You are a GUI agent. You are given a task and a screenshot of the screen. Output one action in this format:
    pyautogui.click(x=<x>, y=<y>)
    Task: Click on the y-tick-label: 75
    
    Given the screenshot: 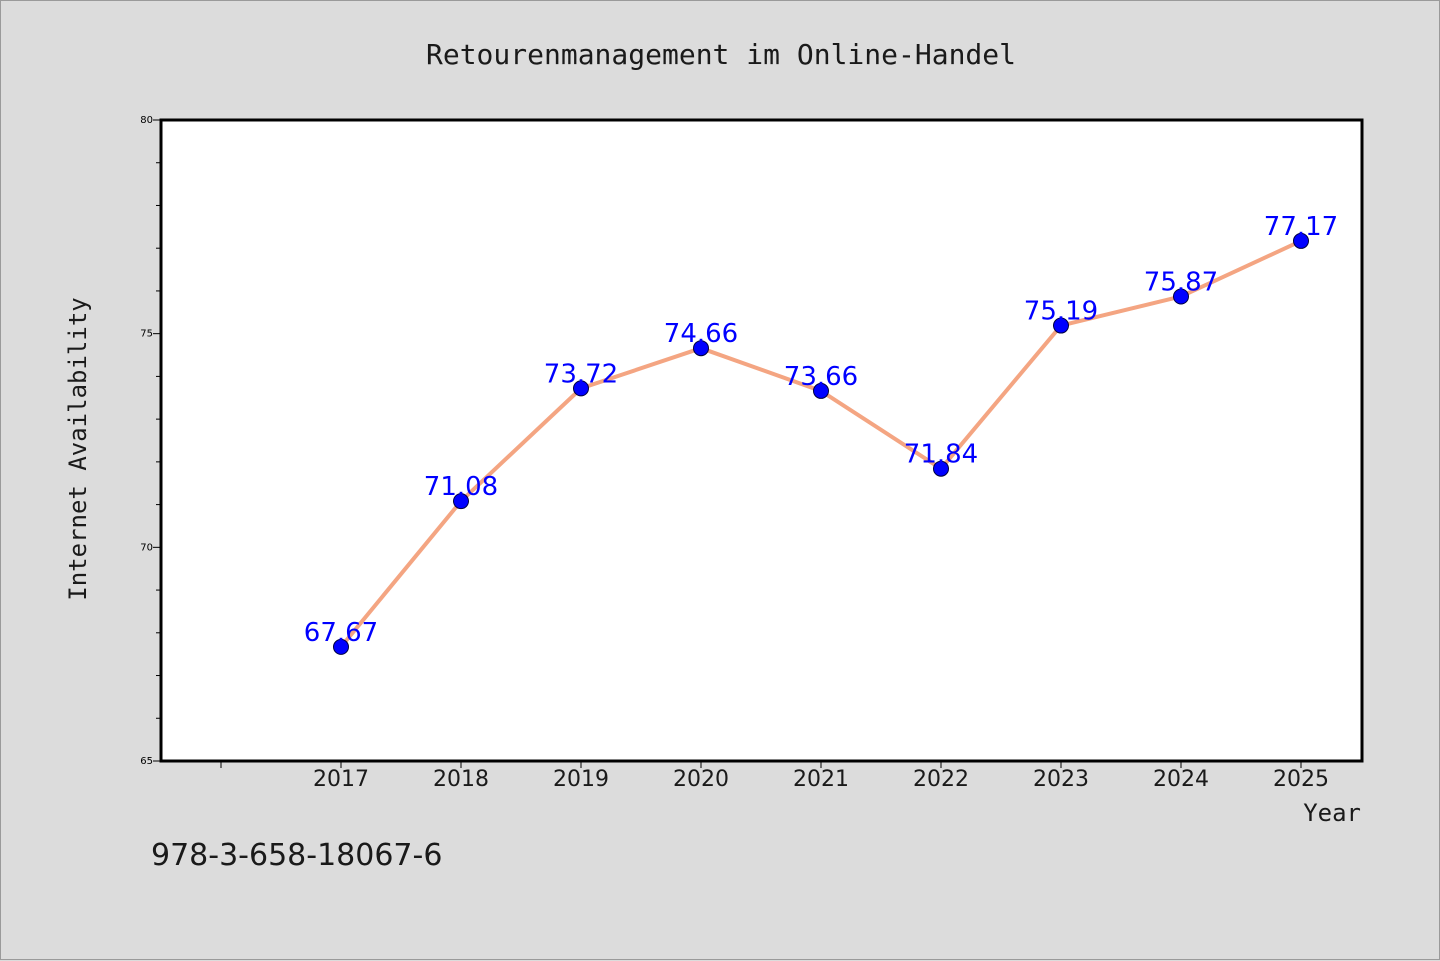 What is the action you would take?
    pyautogui.click(x=146, y=334)
    